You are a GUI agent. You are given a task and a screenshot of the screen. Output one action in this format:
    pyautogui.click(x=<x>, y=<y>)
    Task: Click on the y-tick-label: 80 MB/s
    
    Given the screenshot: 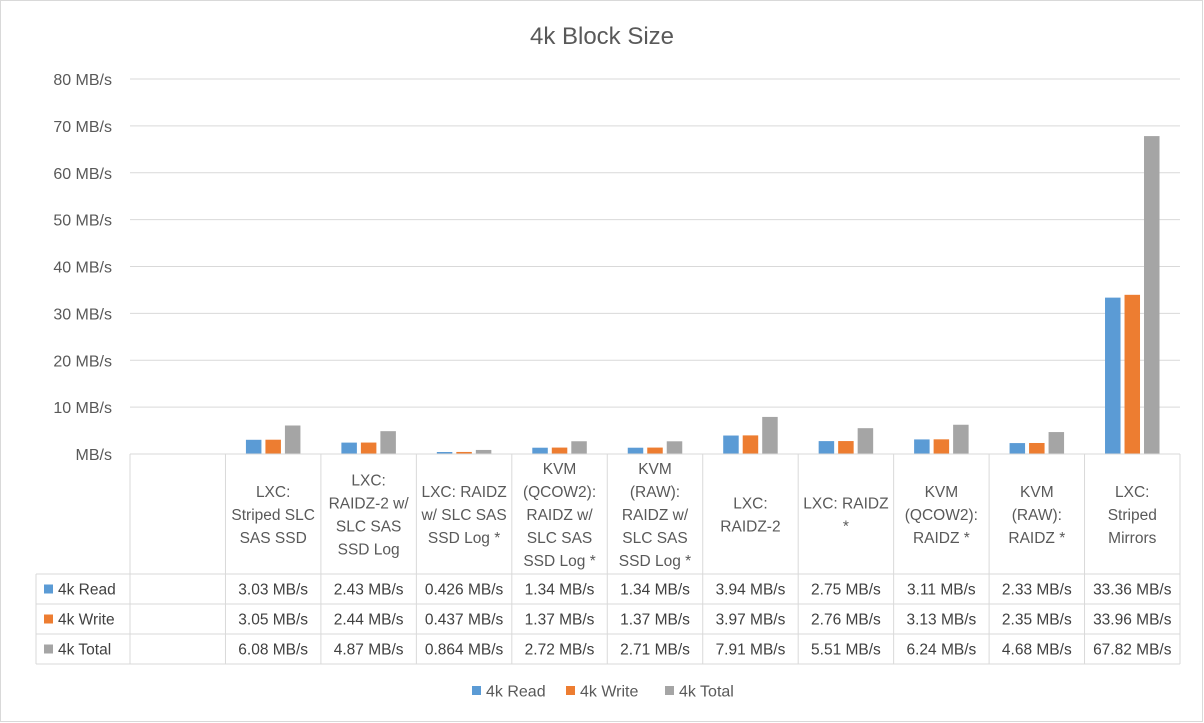 What is the action you would take?
    pyautogui.click(x=82, y=80)
    